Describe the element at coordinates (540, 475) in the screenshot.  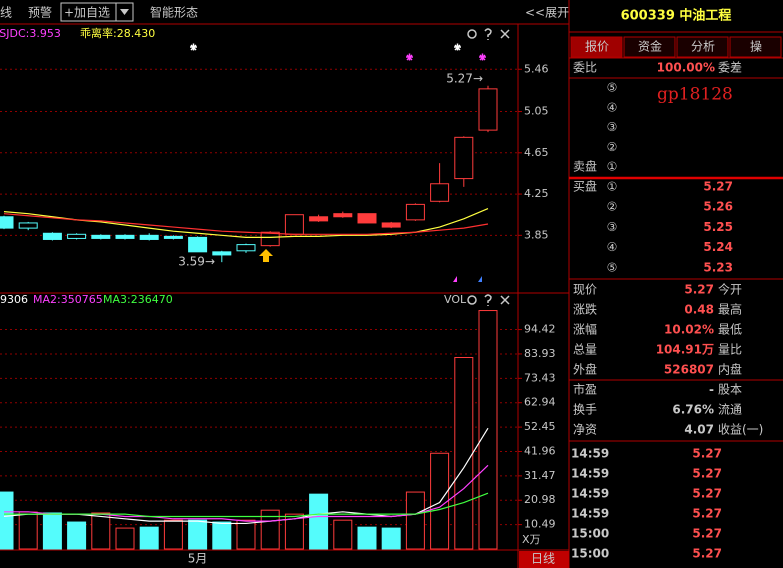
I see `y-tick-label: 31.47` at that location.